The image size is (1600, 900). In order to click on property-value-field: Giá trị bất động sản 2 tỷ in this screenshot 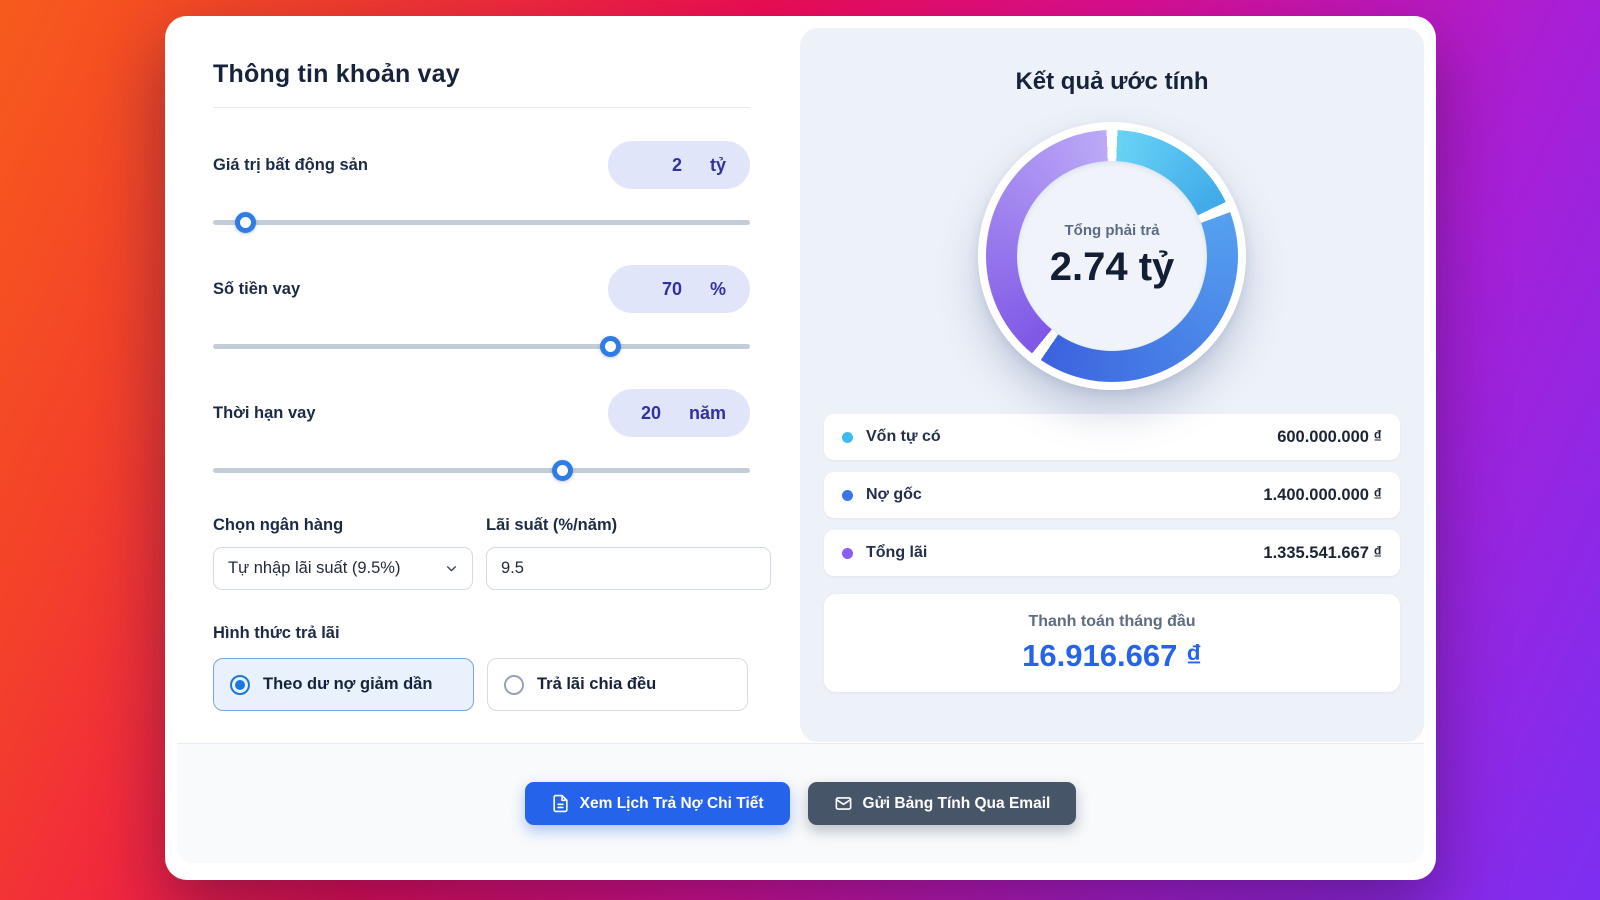, I will do `click(481, 187)`.